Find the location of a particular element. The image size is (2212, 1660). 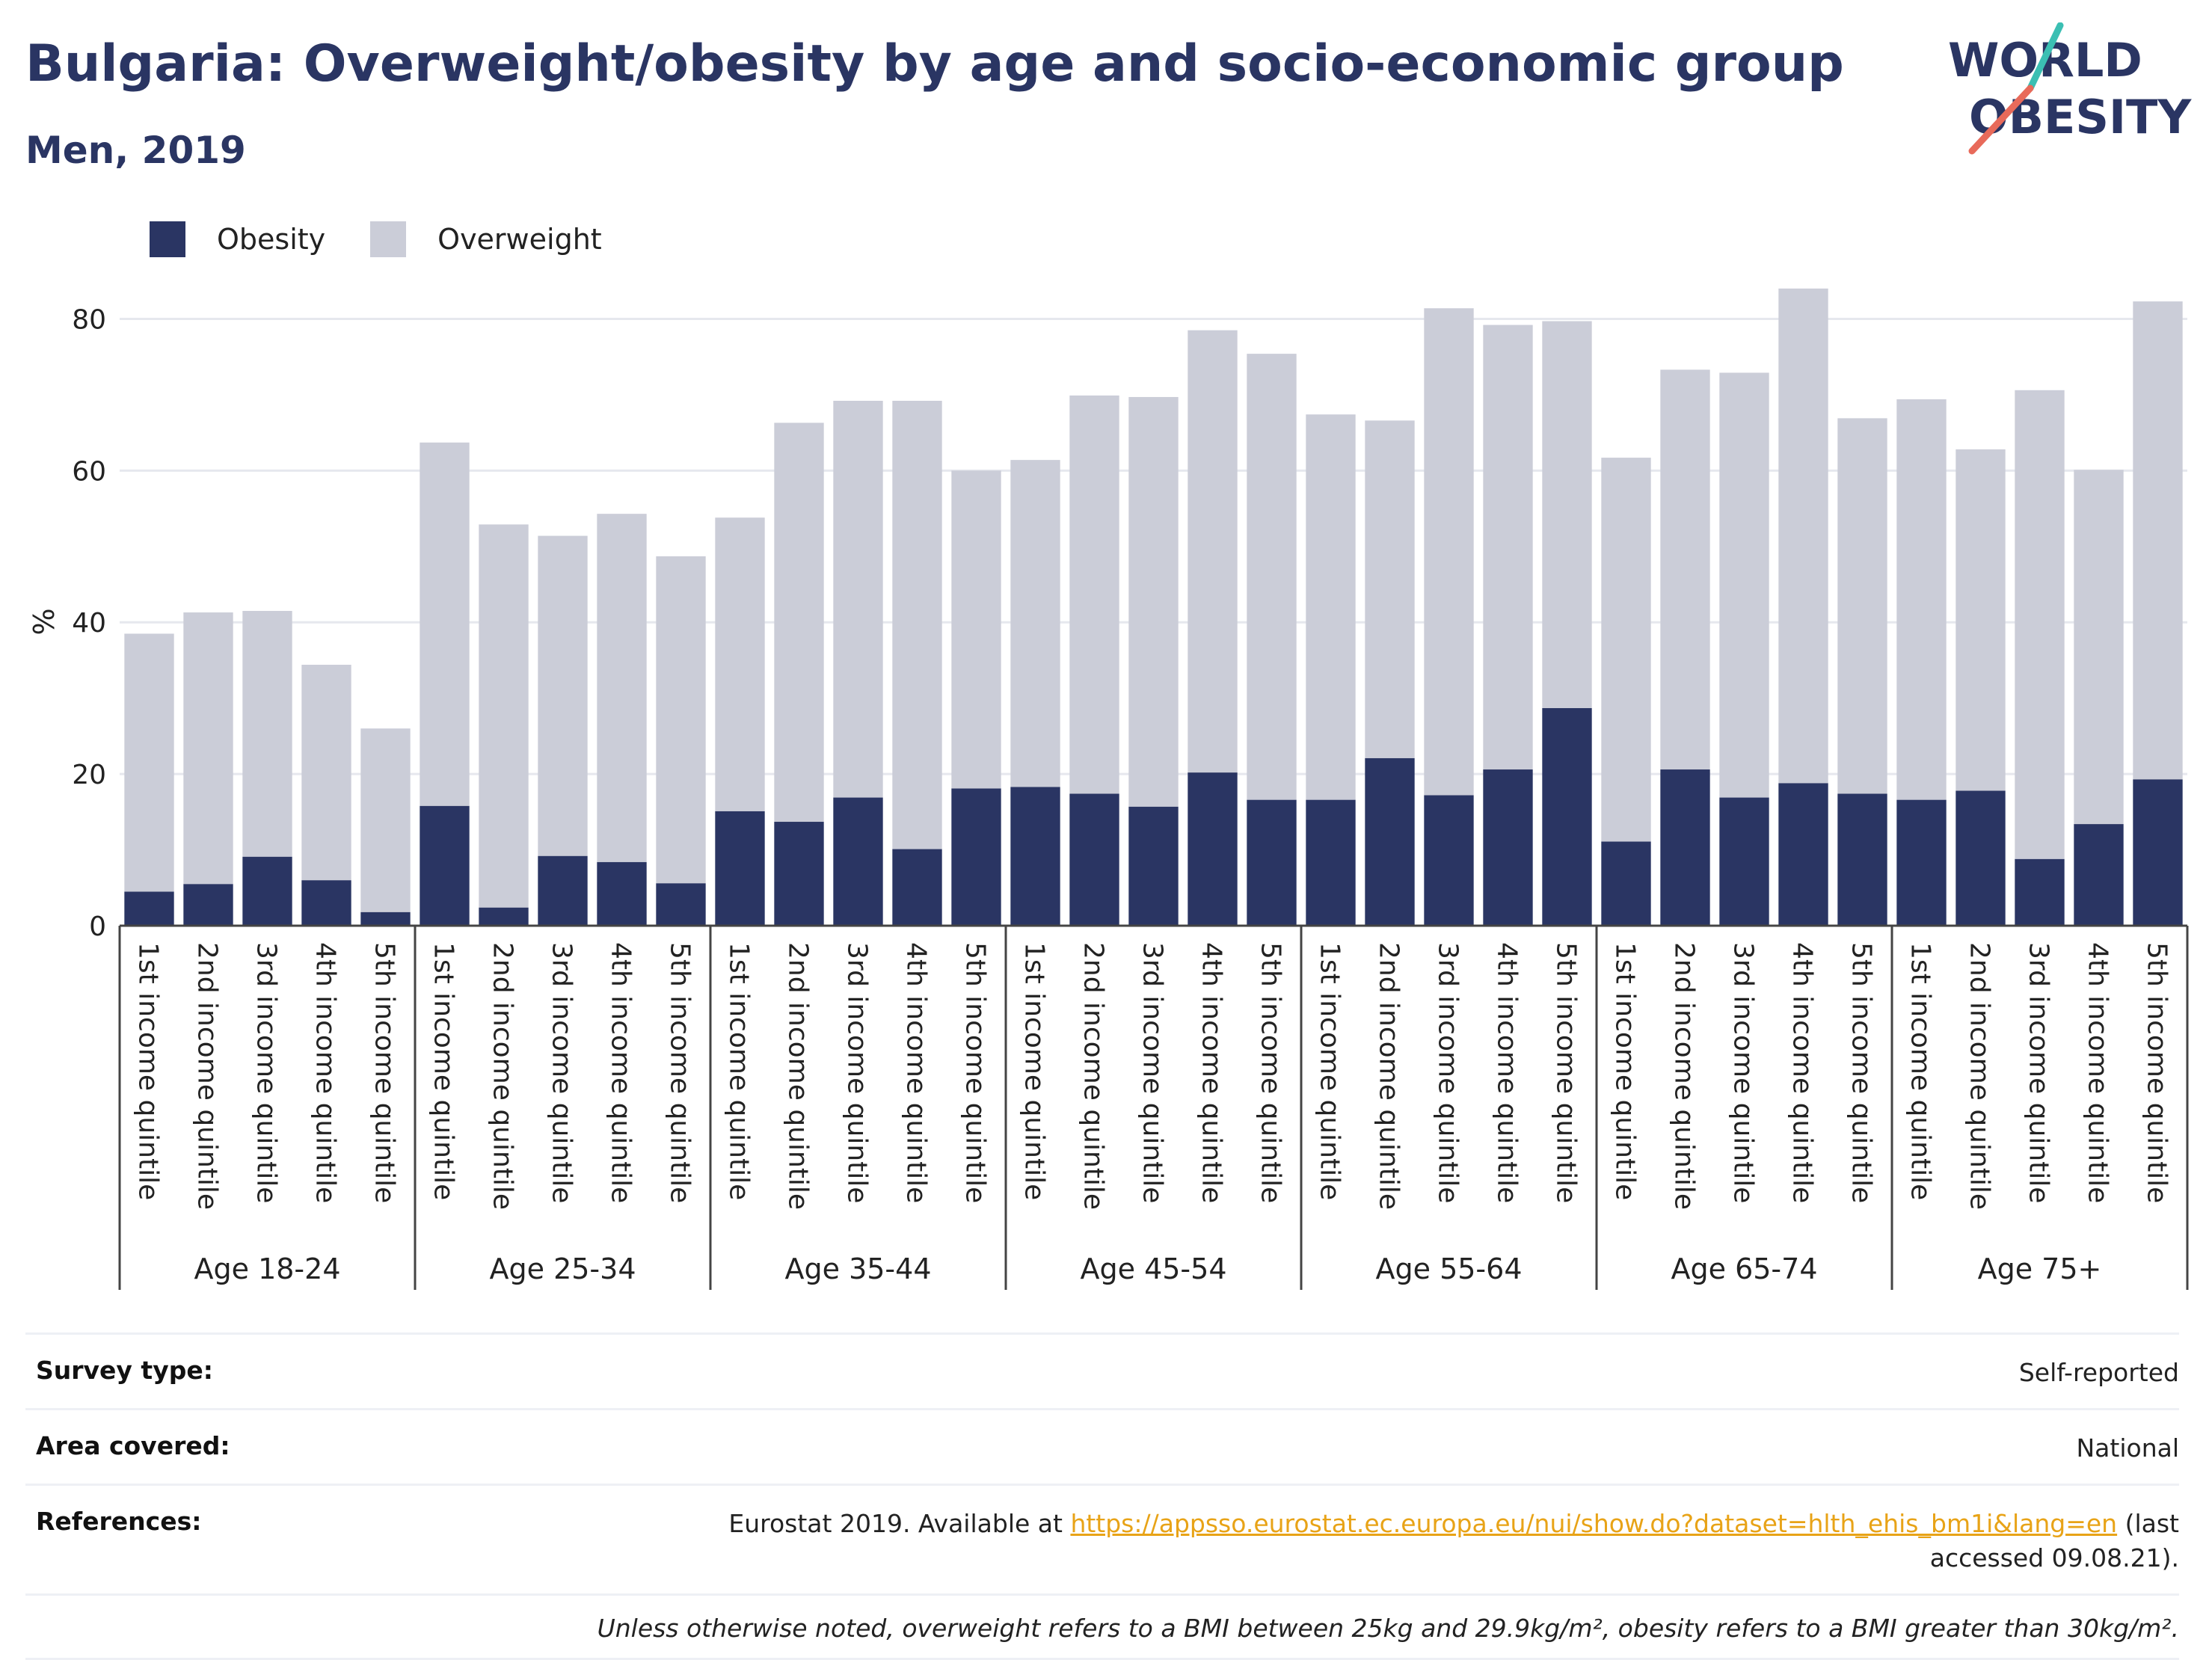

group-label: Age 65-74 is located at coordinates (1745, 1268).